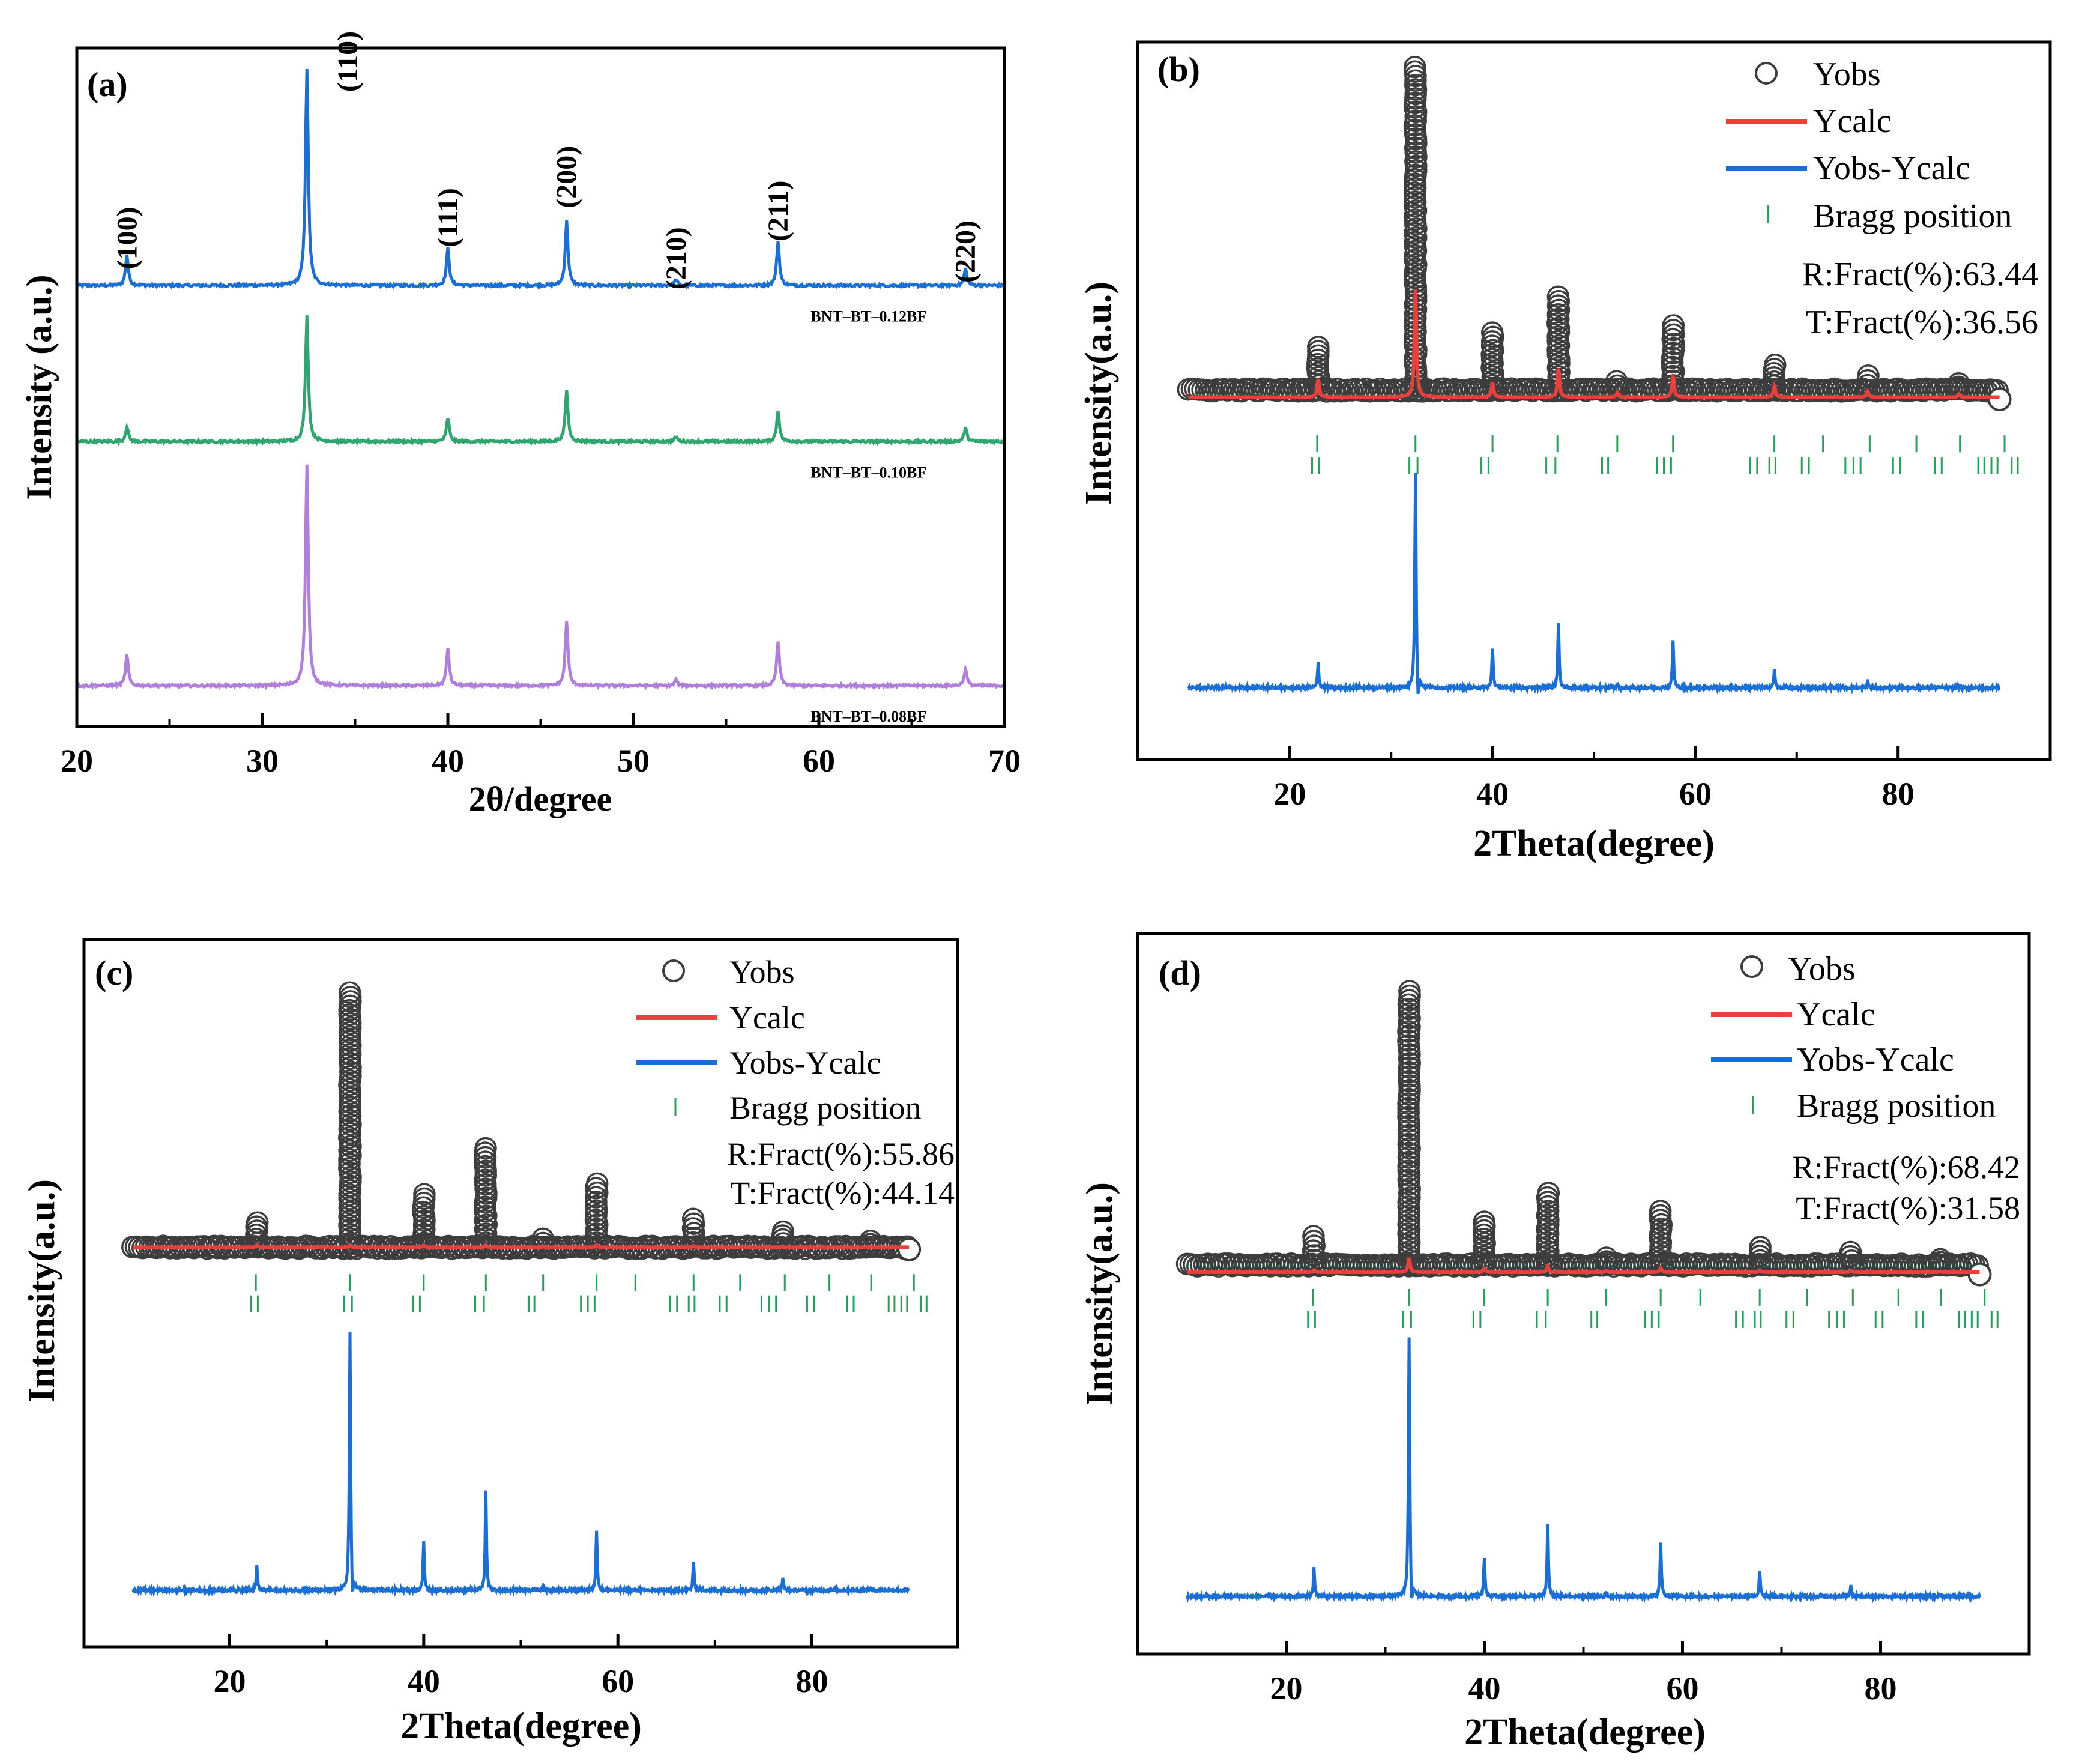 The image size is (2073, 1764). Describe the element at coordinates (767, 1018) in the screenshot. I see `legend-ycalc-c: Ycalc` at that location.